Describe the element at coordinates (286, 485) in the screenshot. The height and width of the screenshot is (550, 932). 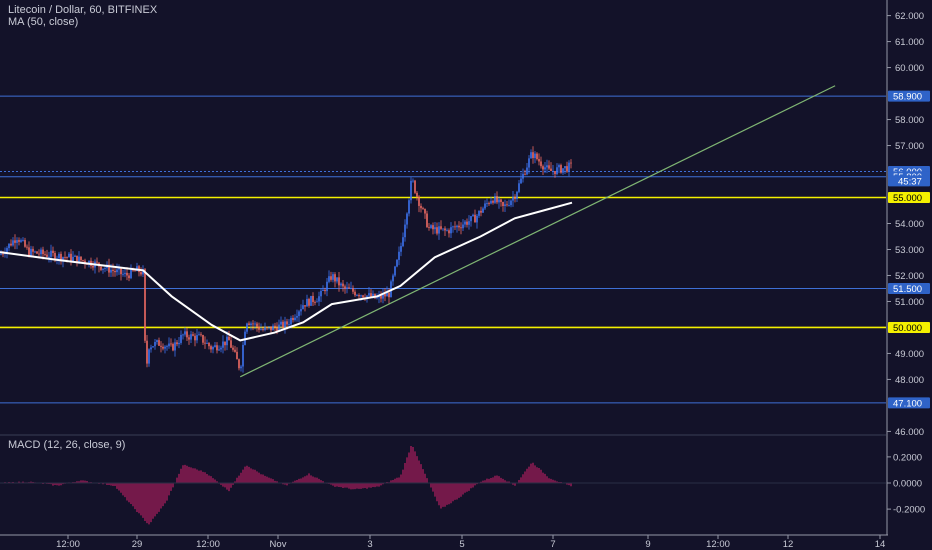
I see `macd-histogram` at that location.